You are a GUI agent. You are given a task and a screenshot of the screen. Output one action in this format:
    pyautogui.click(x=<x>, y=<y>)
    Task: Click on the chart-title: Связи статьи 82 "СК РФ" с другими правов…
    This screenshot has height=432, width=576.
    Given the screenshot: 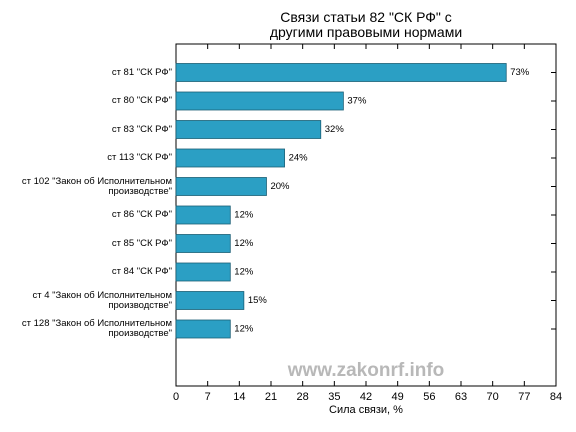 What is the action you would take?
    pyautogui.click(x=366, y=24)
    